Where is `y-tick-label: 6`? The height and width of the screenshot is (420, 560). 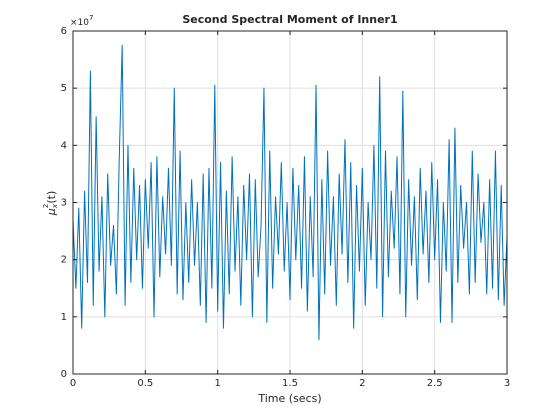 y-tick-label: 6 is located at coordinates (64, 31).